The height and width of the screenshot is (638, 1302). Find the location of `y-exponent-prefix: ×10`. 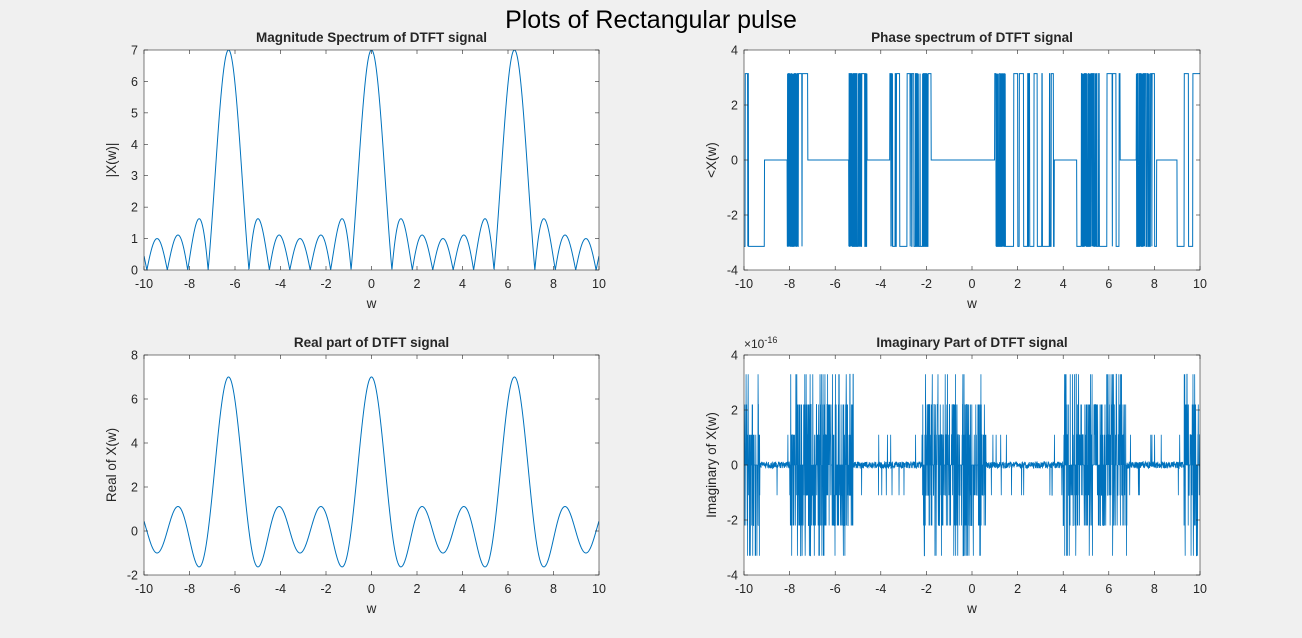

y-exponent-prefix: ×10 is located at coordinates (754, 344).